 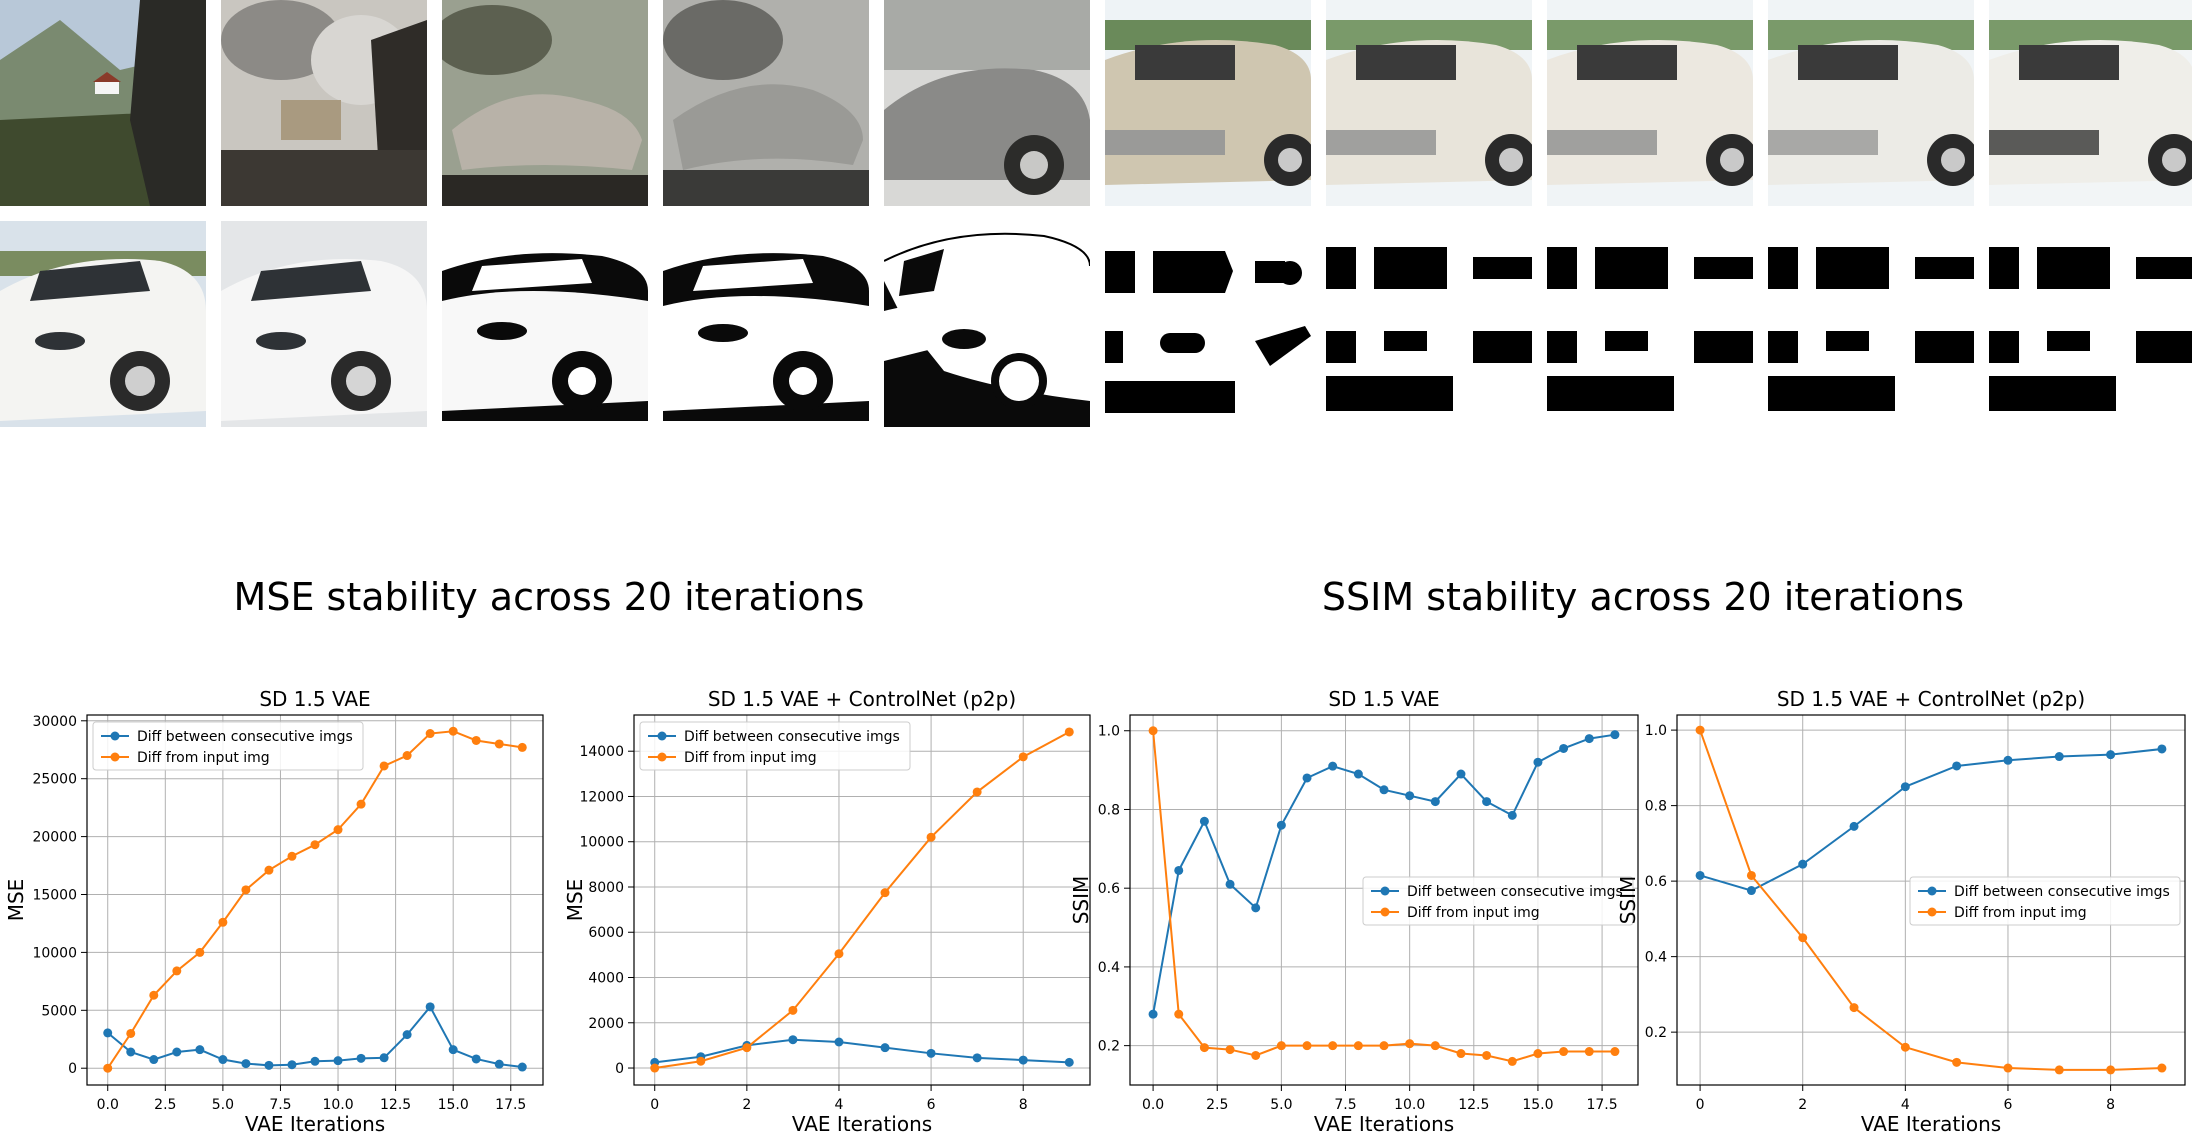 I want to click on y-tick-label: 15000, so click(x=54, y=895).